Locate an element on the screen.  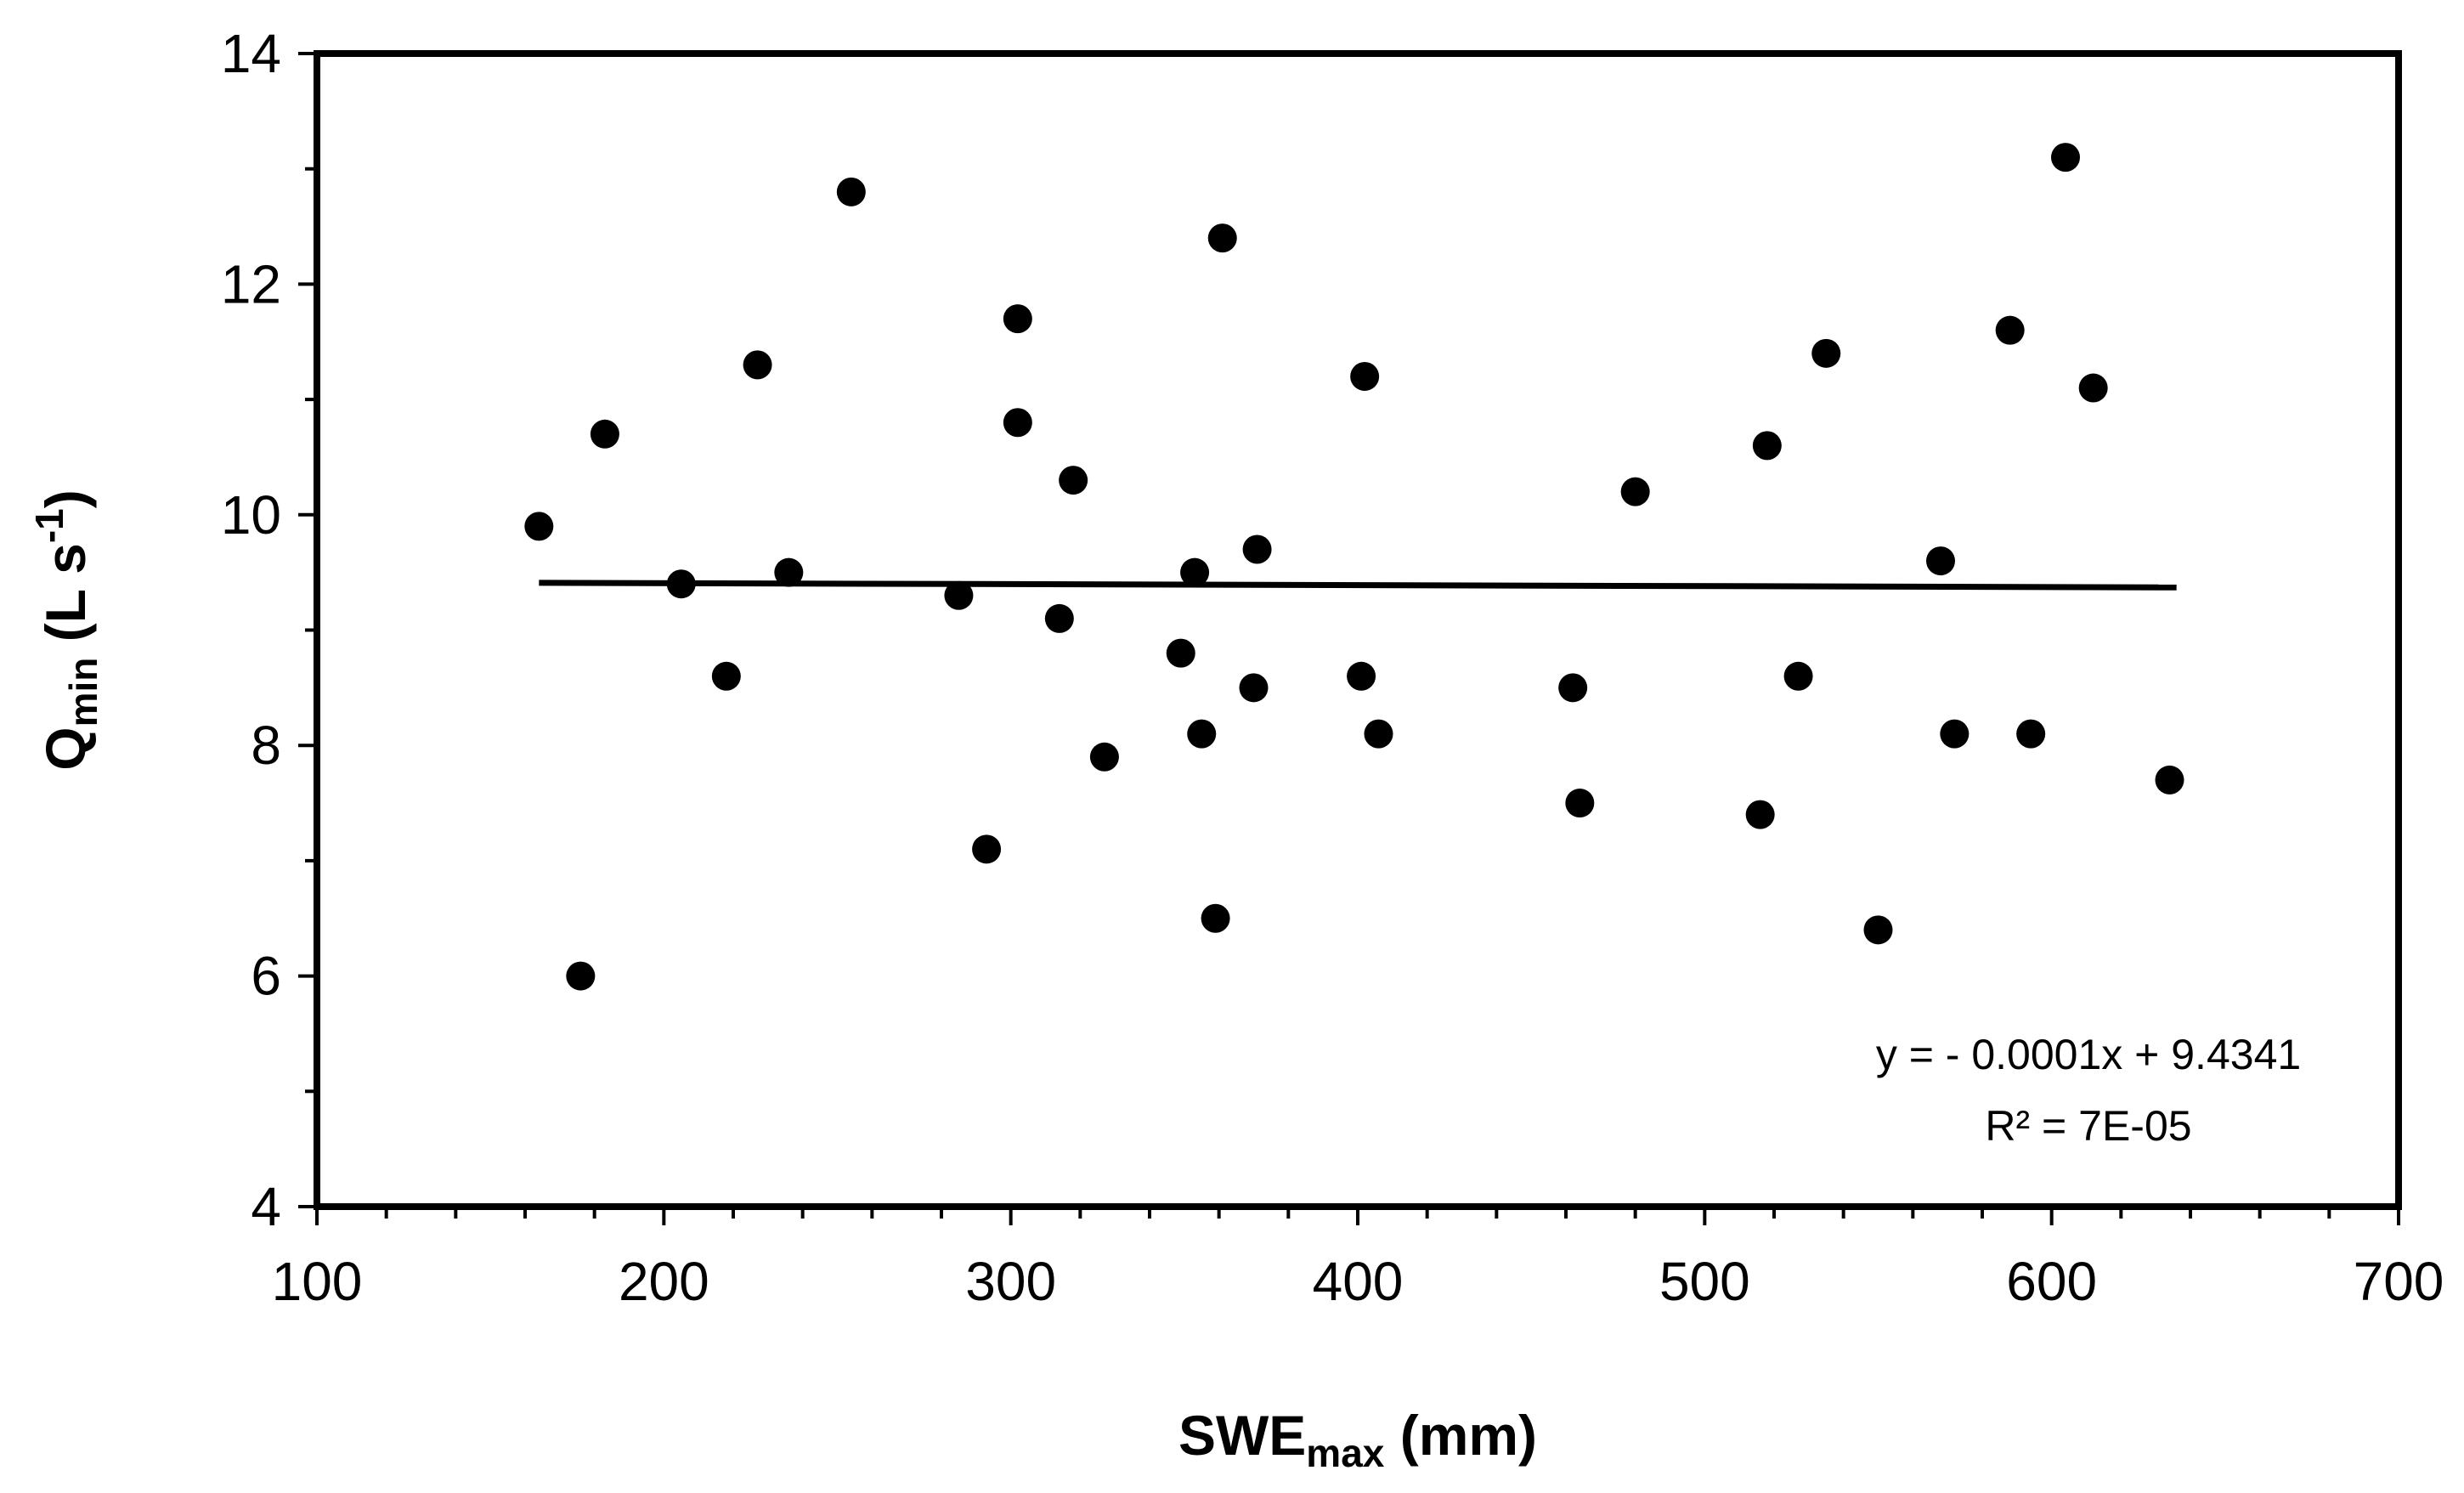
y-tick-label: 12 is located at coordinates (251, 284).